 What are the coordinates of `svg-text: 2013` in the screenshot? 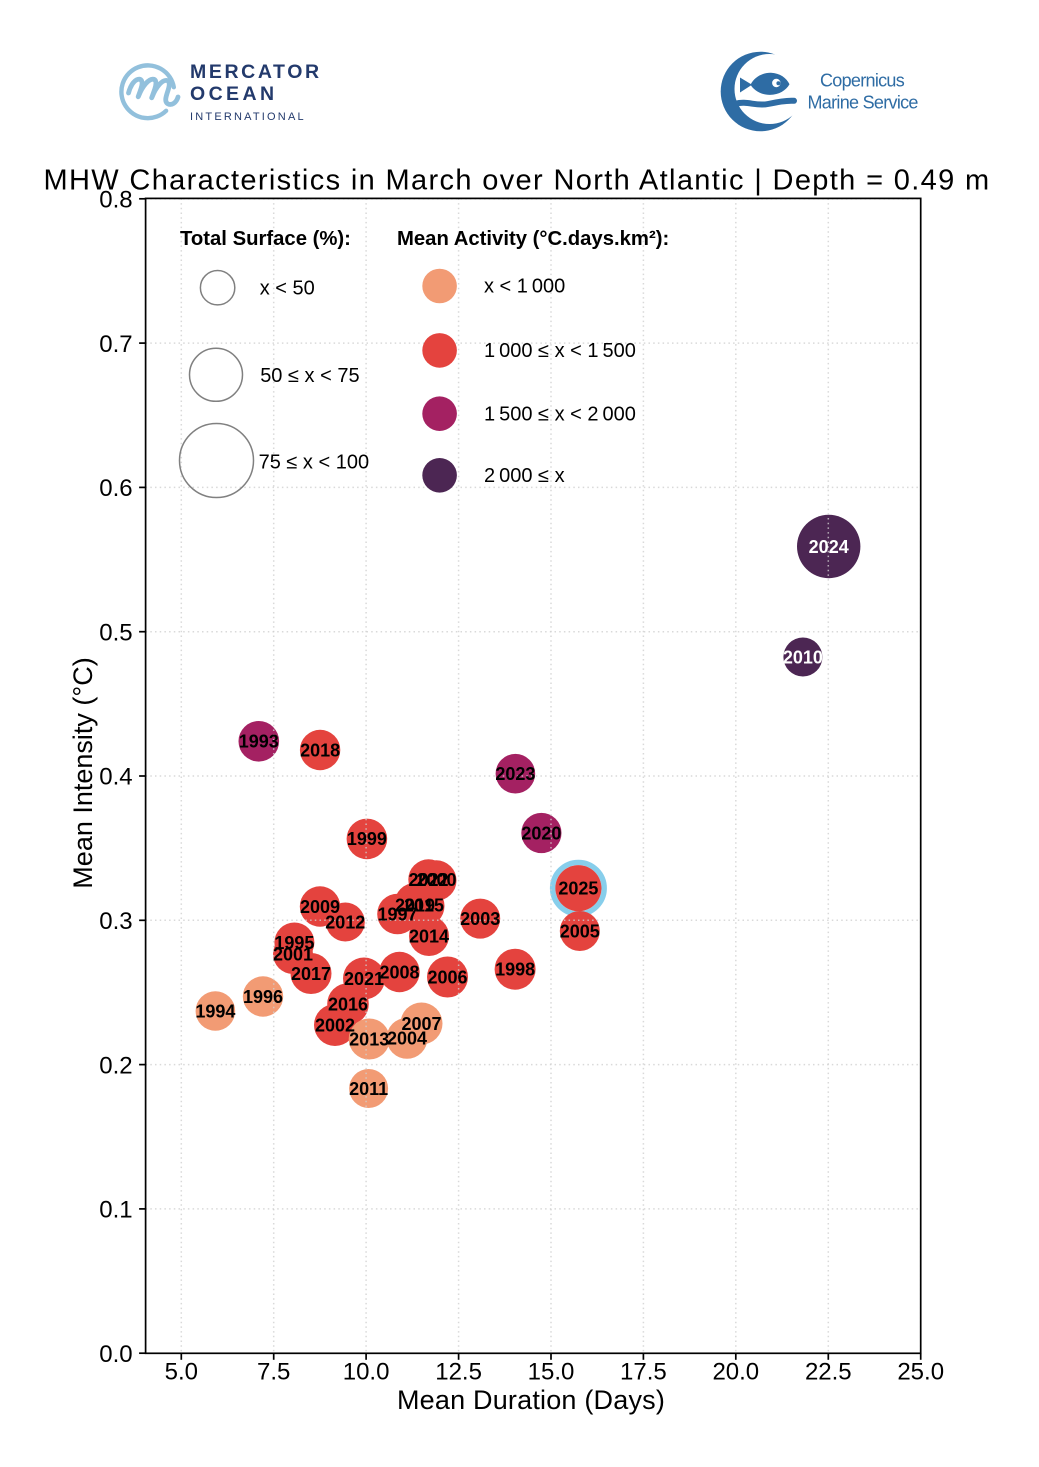 It's located at (369, 1039).